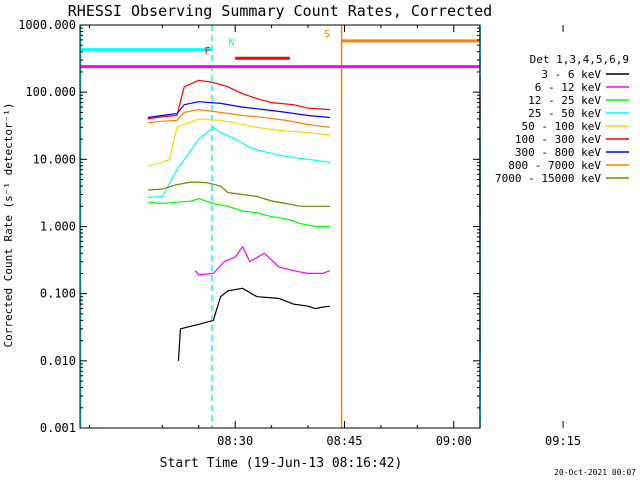  Describe the element at coordinates (58, 361) in the screenshot. I see `y-tick-label-1: 0.010` at that location.